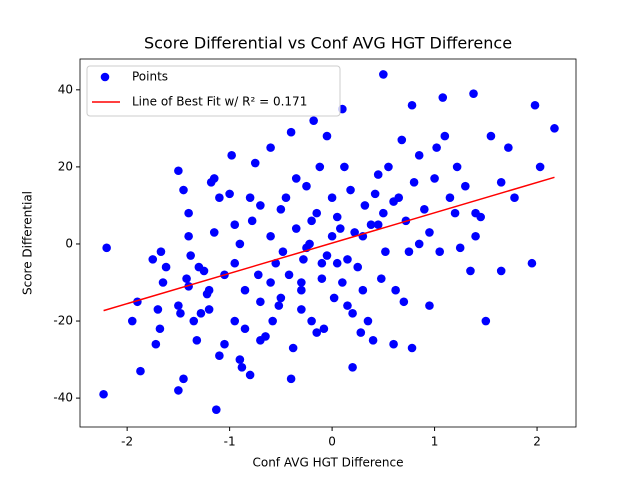 The image size is (640, 484). Describe the element at coordinates (150, 77) in the screenshot. I see `legend-label: Points` at that location.